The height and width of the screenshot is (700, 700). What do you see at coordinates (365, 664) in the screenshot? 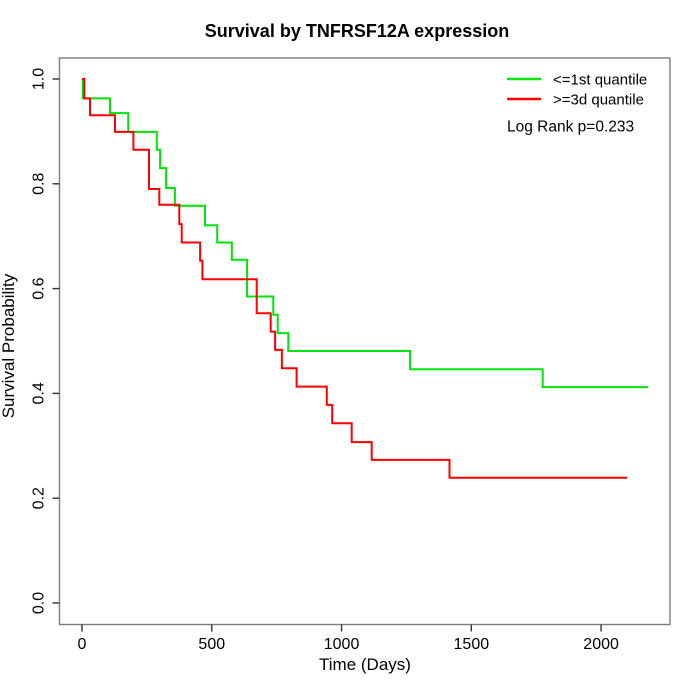
I see `x-axis-label: Time (Days)` at bounding box center [365, 664].